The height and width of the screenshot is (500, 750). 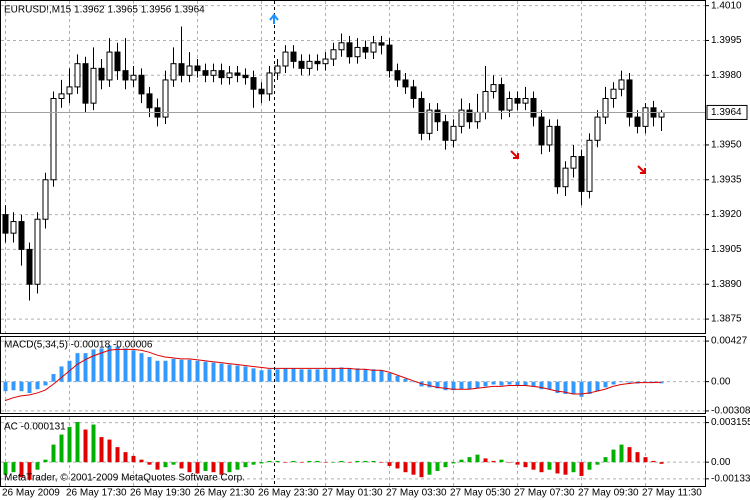 What do you see at coordinates (729, 341) in the screenshot?
I see `y-tick-label: 0.00427` at bounding box center [729, 341].